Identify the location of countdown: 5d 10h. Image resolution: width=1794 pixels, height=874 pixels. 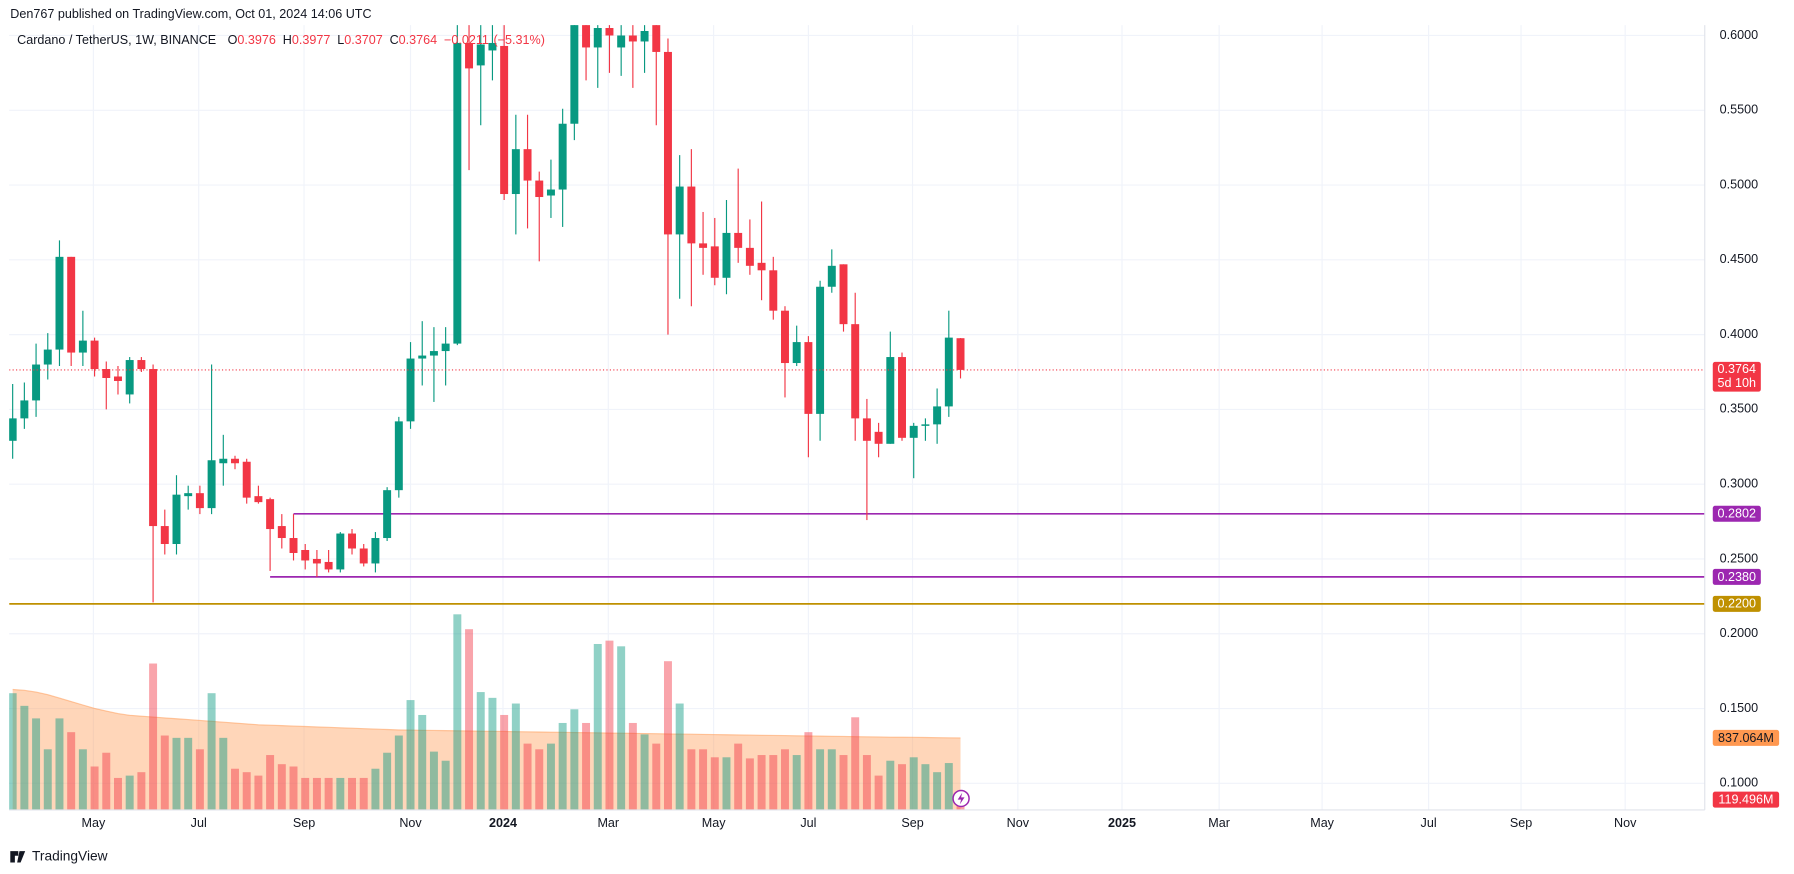
(1737, 383).